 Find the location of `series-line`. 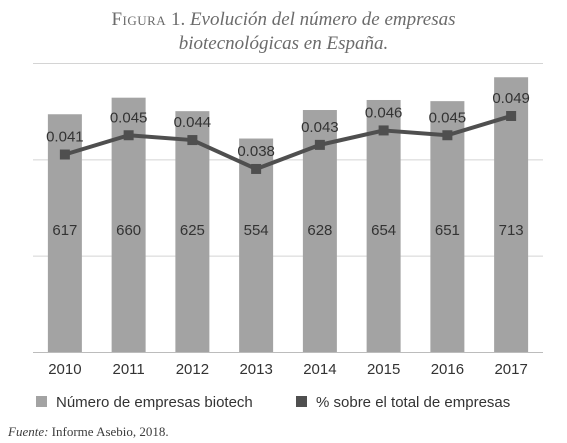

series-line is located at coordinates (288, 142).